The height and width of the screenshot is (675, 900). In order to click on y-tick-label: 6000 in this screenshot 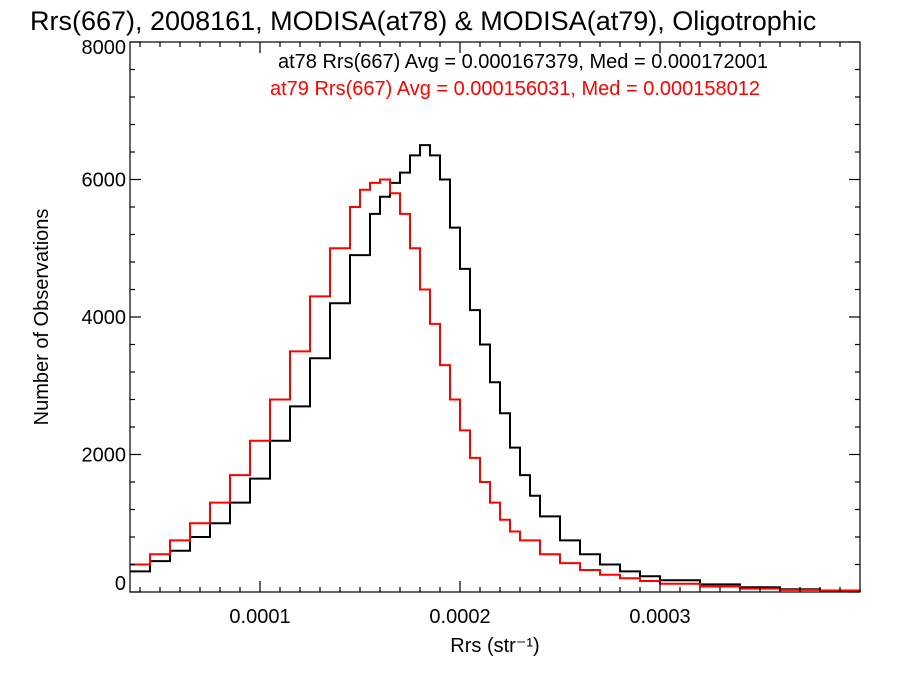, I will do `click(104, 181)`.